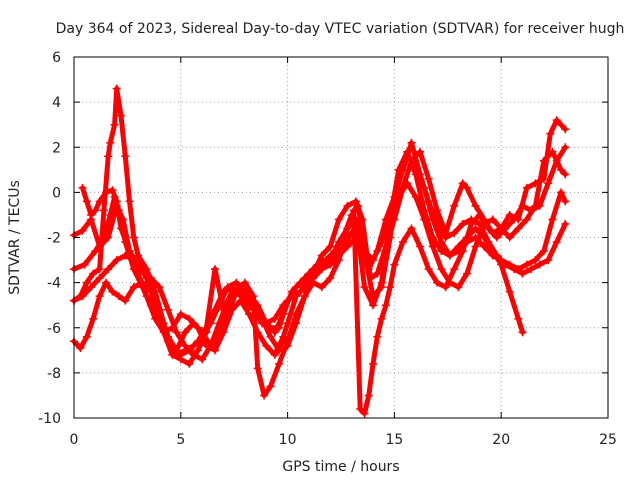 This screenshot has width=640, height=480. Describe the element at coordinates (56, 103) in the screenshot. I see `y-tick-label: 4` at that location.